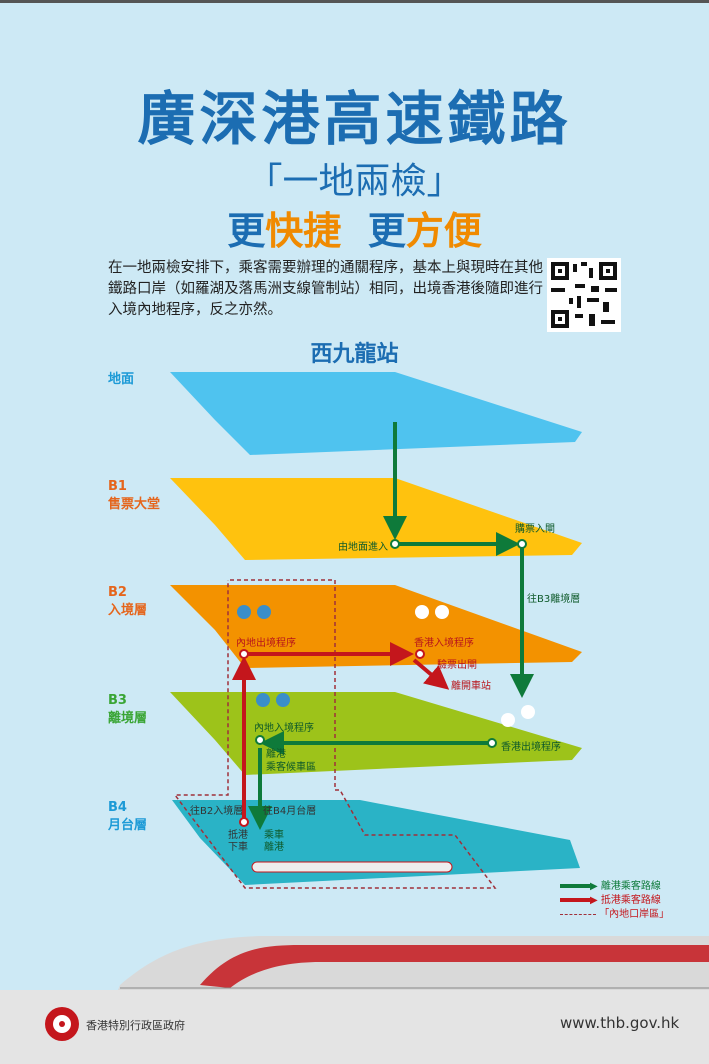  I want to click on mainland-zone-outline, so click(335, 734).